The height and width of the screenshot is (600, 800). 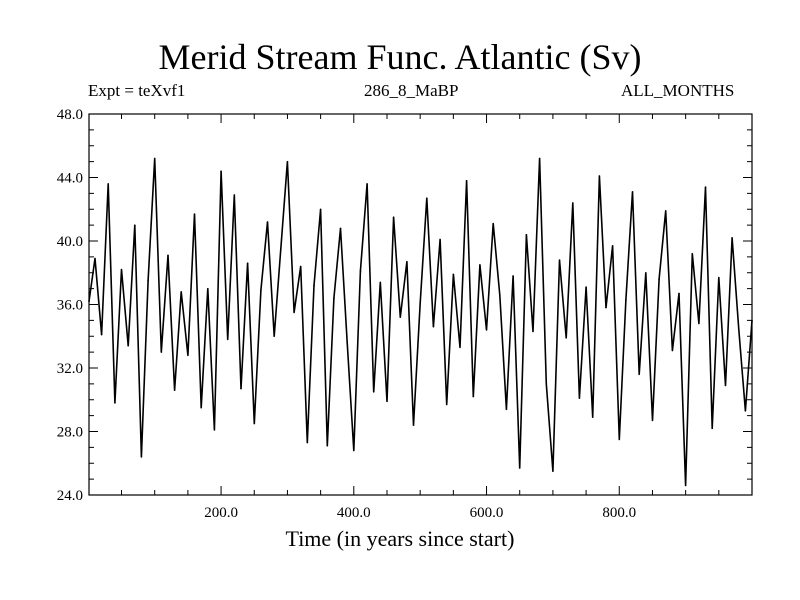 I want to click on x-tick-label: 200.0, so click(x=221, y=513).